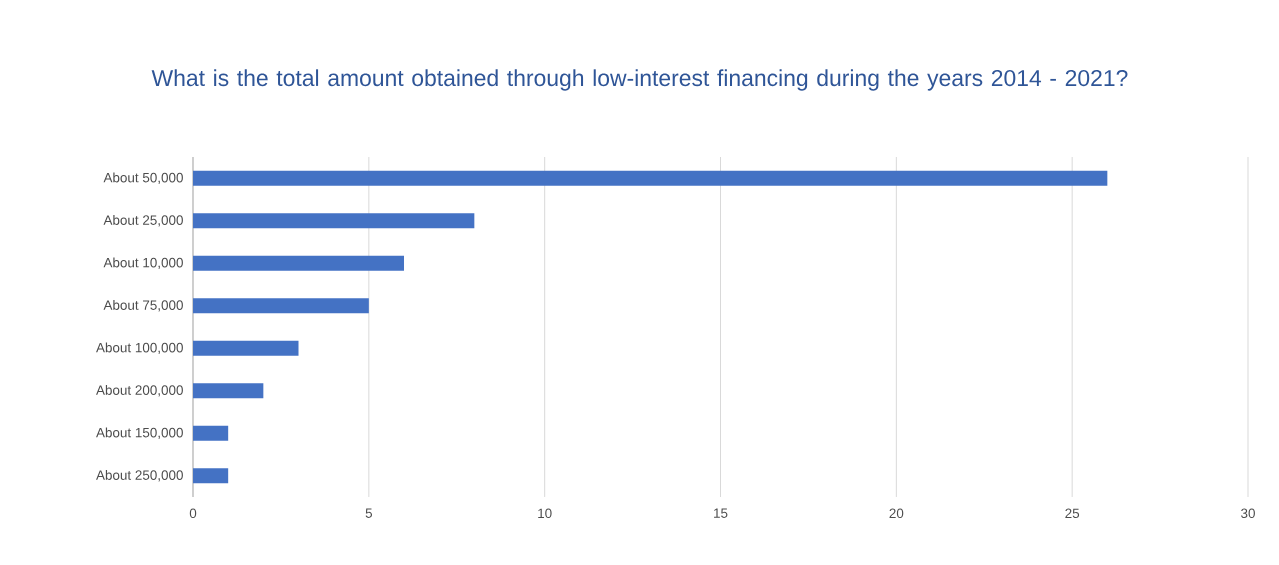  What do you see at coordinates (139, 391) in the screenshot?
I see `y-tick-label: About 200,000` at bounding box center [139, 391].